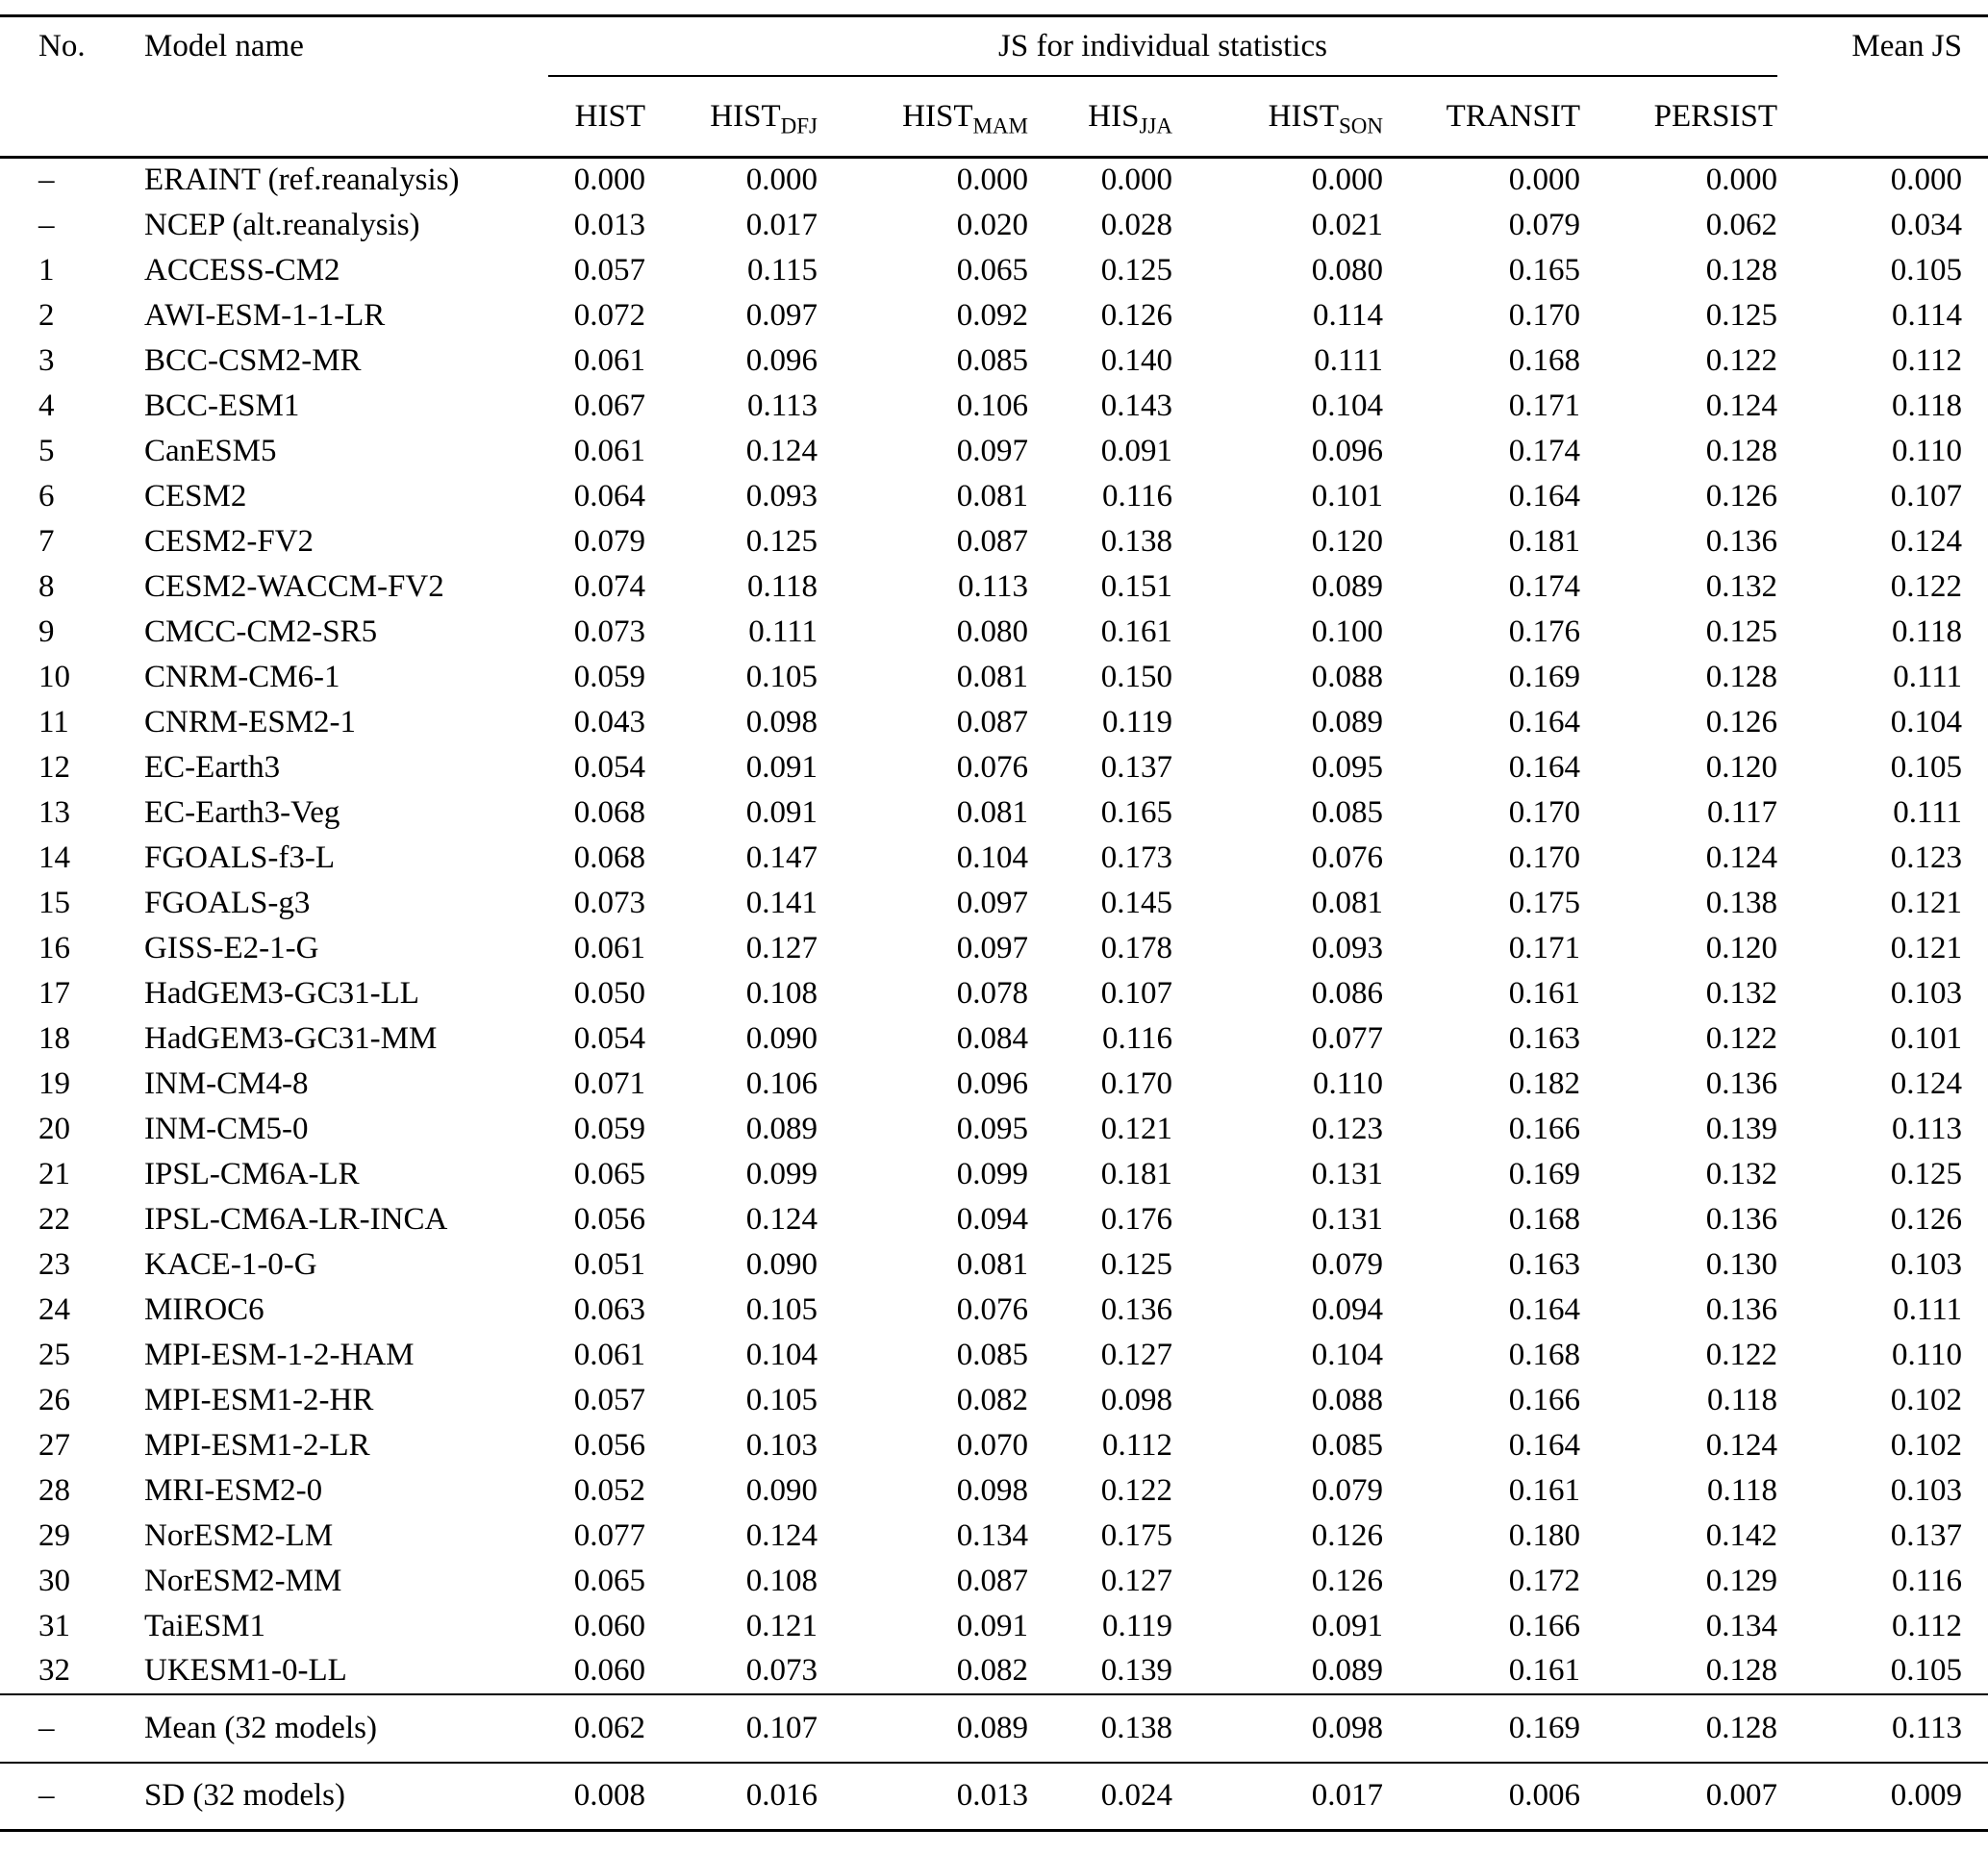 This screenshot has width=1988, height=1854. Describe the element at coordinates (242, 270) in the screenshot. I see `cell-model-name: ACCESS-CM2` at that location.